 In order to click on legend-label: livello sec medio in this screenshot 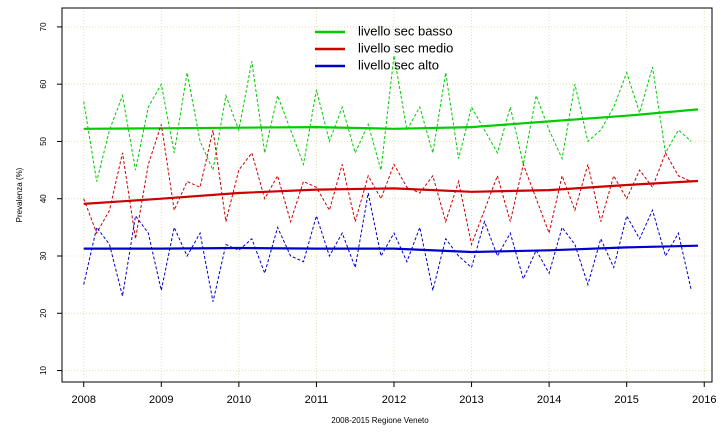, I will do `click(405, 47)`.